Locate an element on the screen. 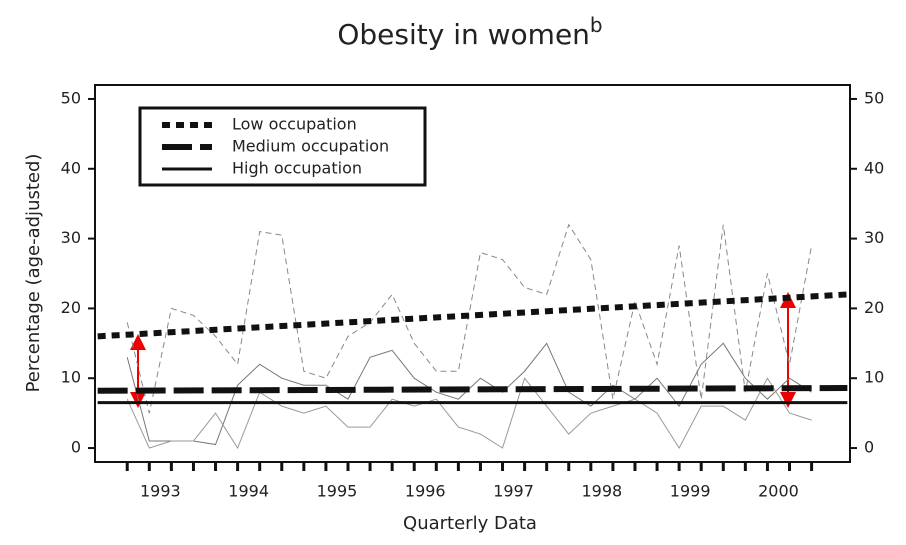 Image resolution: width=906 pixels, height=545 pixels. y-tick-label: 40 is located at coordinates (71, 167).